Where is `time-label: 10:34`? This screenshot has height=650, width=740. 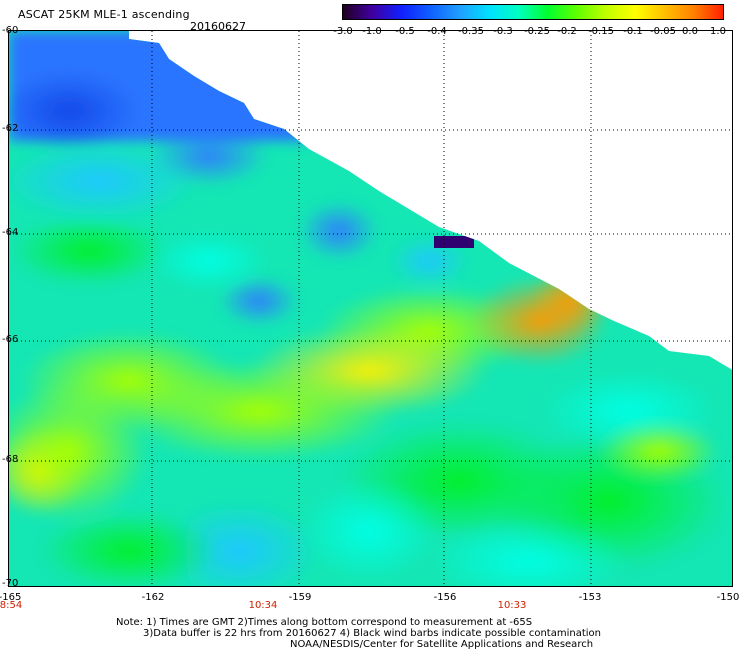
time-label: 10:34 is located at coordinates (263, 605).